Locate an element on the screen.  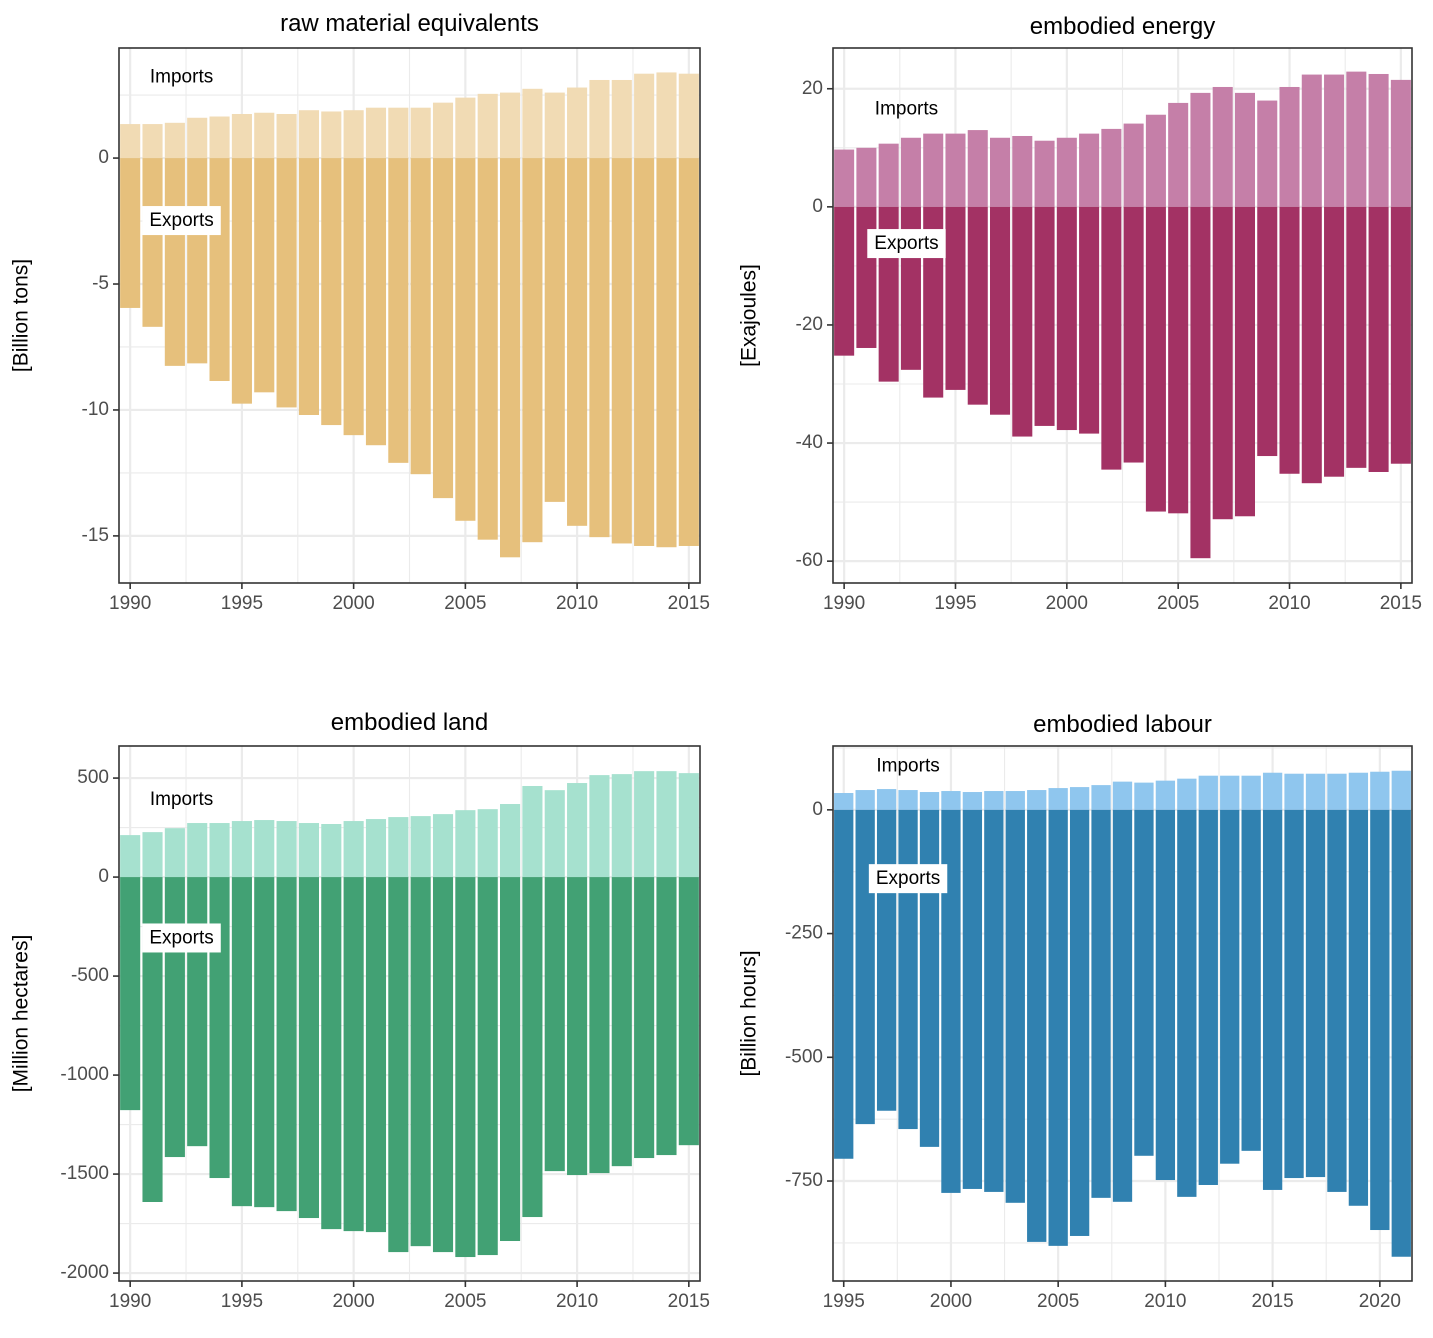
y-tick-label: -1500 is located at coordinates (84, 1173).